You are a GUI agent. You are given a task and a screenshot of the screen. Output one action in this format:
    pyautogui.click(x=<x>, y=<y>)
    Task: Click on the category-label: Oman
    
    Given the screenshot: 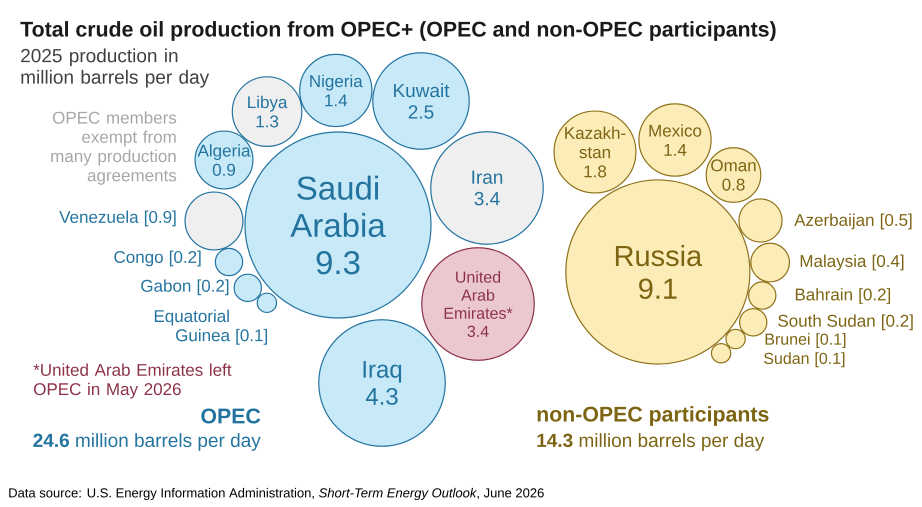 What is the action you would take?
    pyautogui.click(x=733, y=165)
    